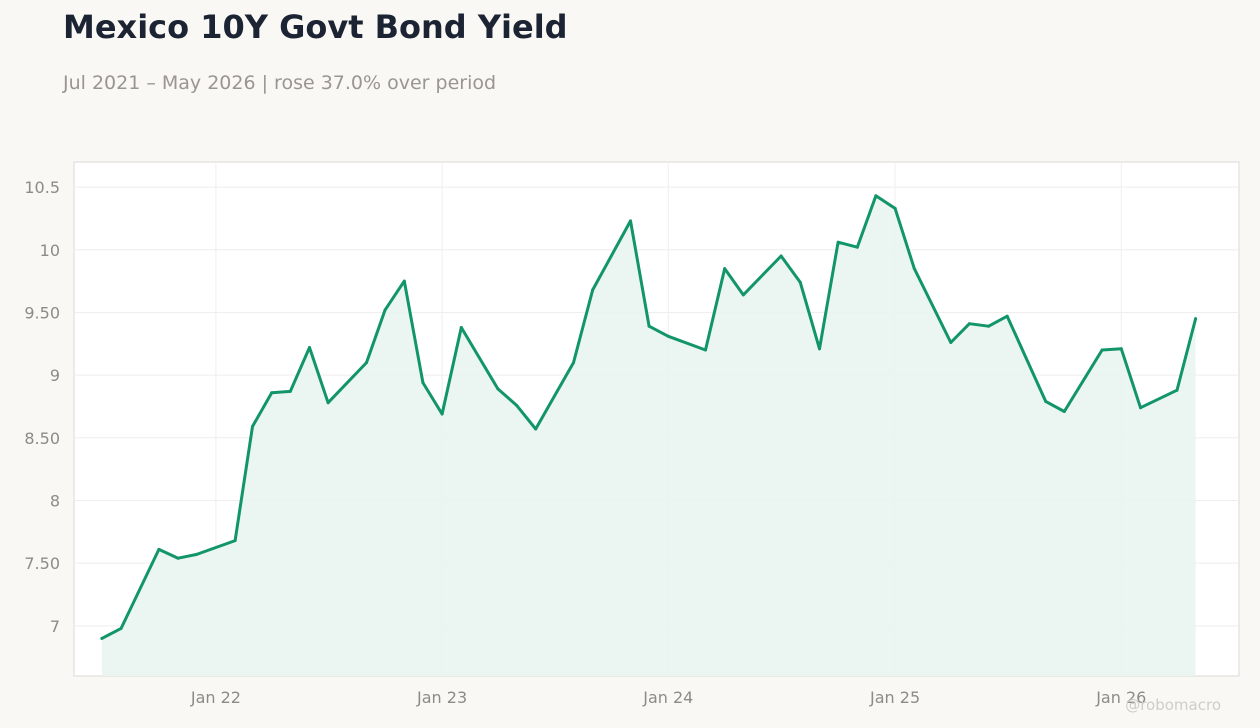 This screenshot has width=1260, height=728. I want to click on y-tick-label: 10, so click(50, 250).